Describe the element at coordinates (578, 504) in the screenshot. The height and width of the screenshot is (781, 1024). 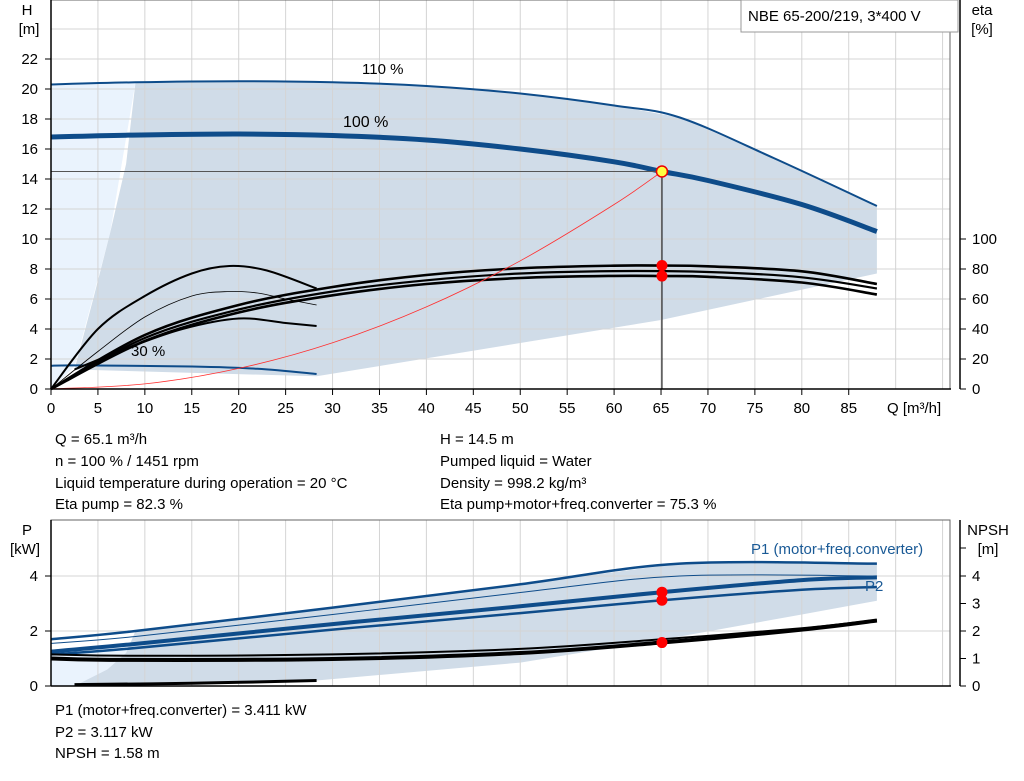
I see `info-eta-total: Eta pump+motor+freq.converter = 75.3 %` at that location.